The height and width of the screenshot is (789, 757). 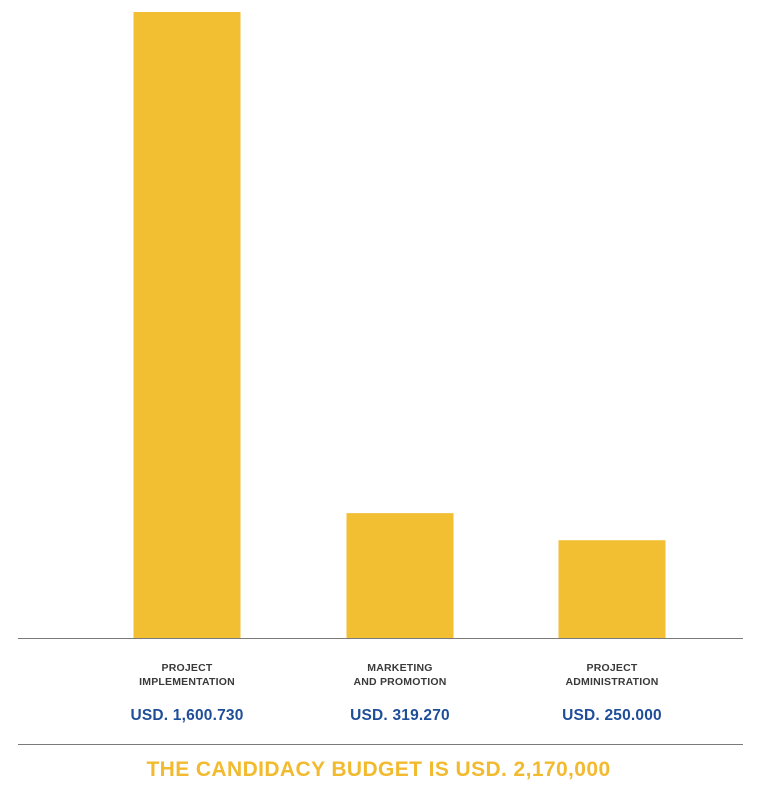 I want to click on category-label-line: AND PROMOTION, so click(x=400, y=682).